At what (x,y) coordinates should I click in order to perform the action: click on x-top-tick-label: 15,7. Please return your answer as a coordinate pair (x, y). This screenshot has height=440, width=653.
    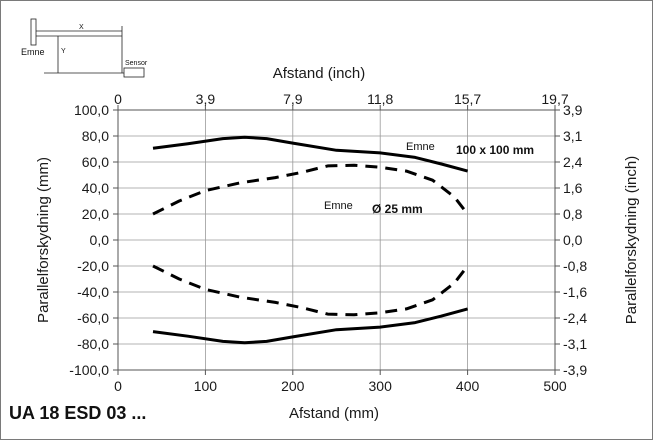
    Looking at the image, I should click on (467, 99).